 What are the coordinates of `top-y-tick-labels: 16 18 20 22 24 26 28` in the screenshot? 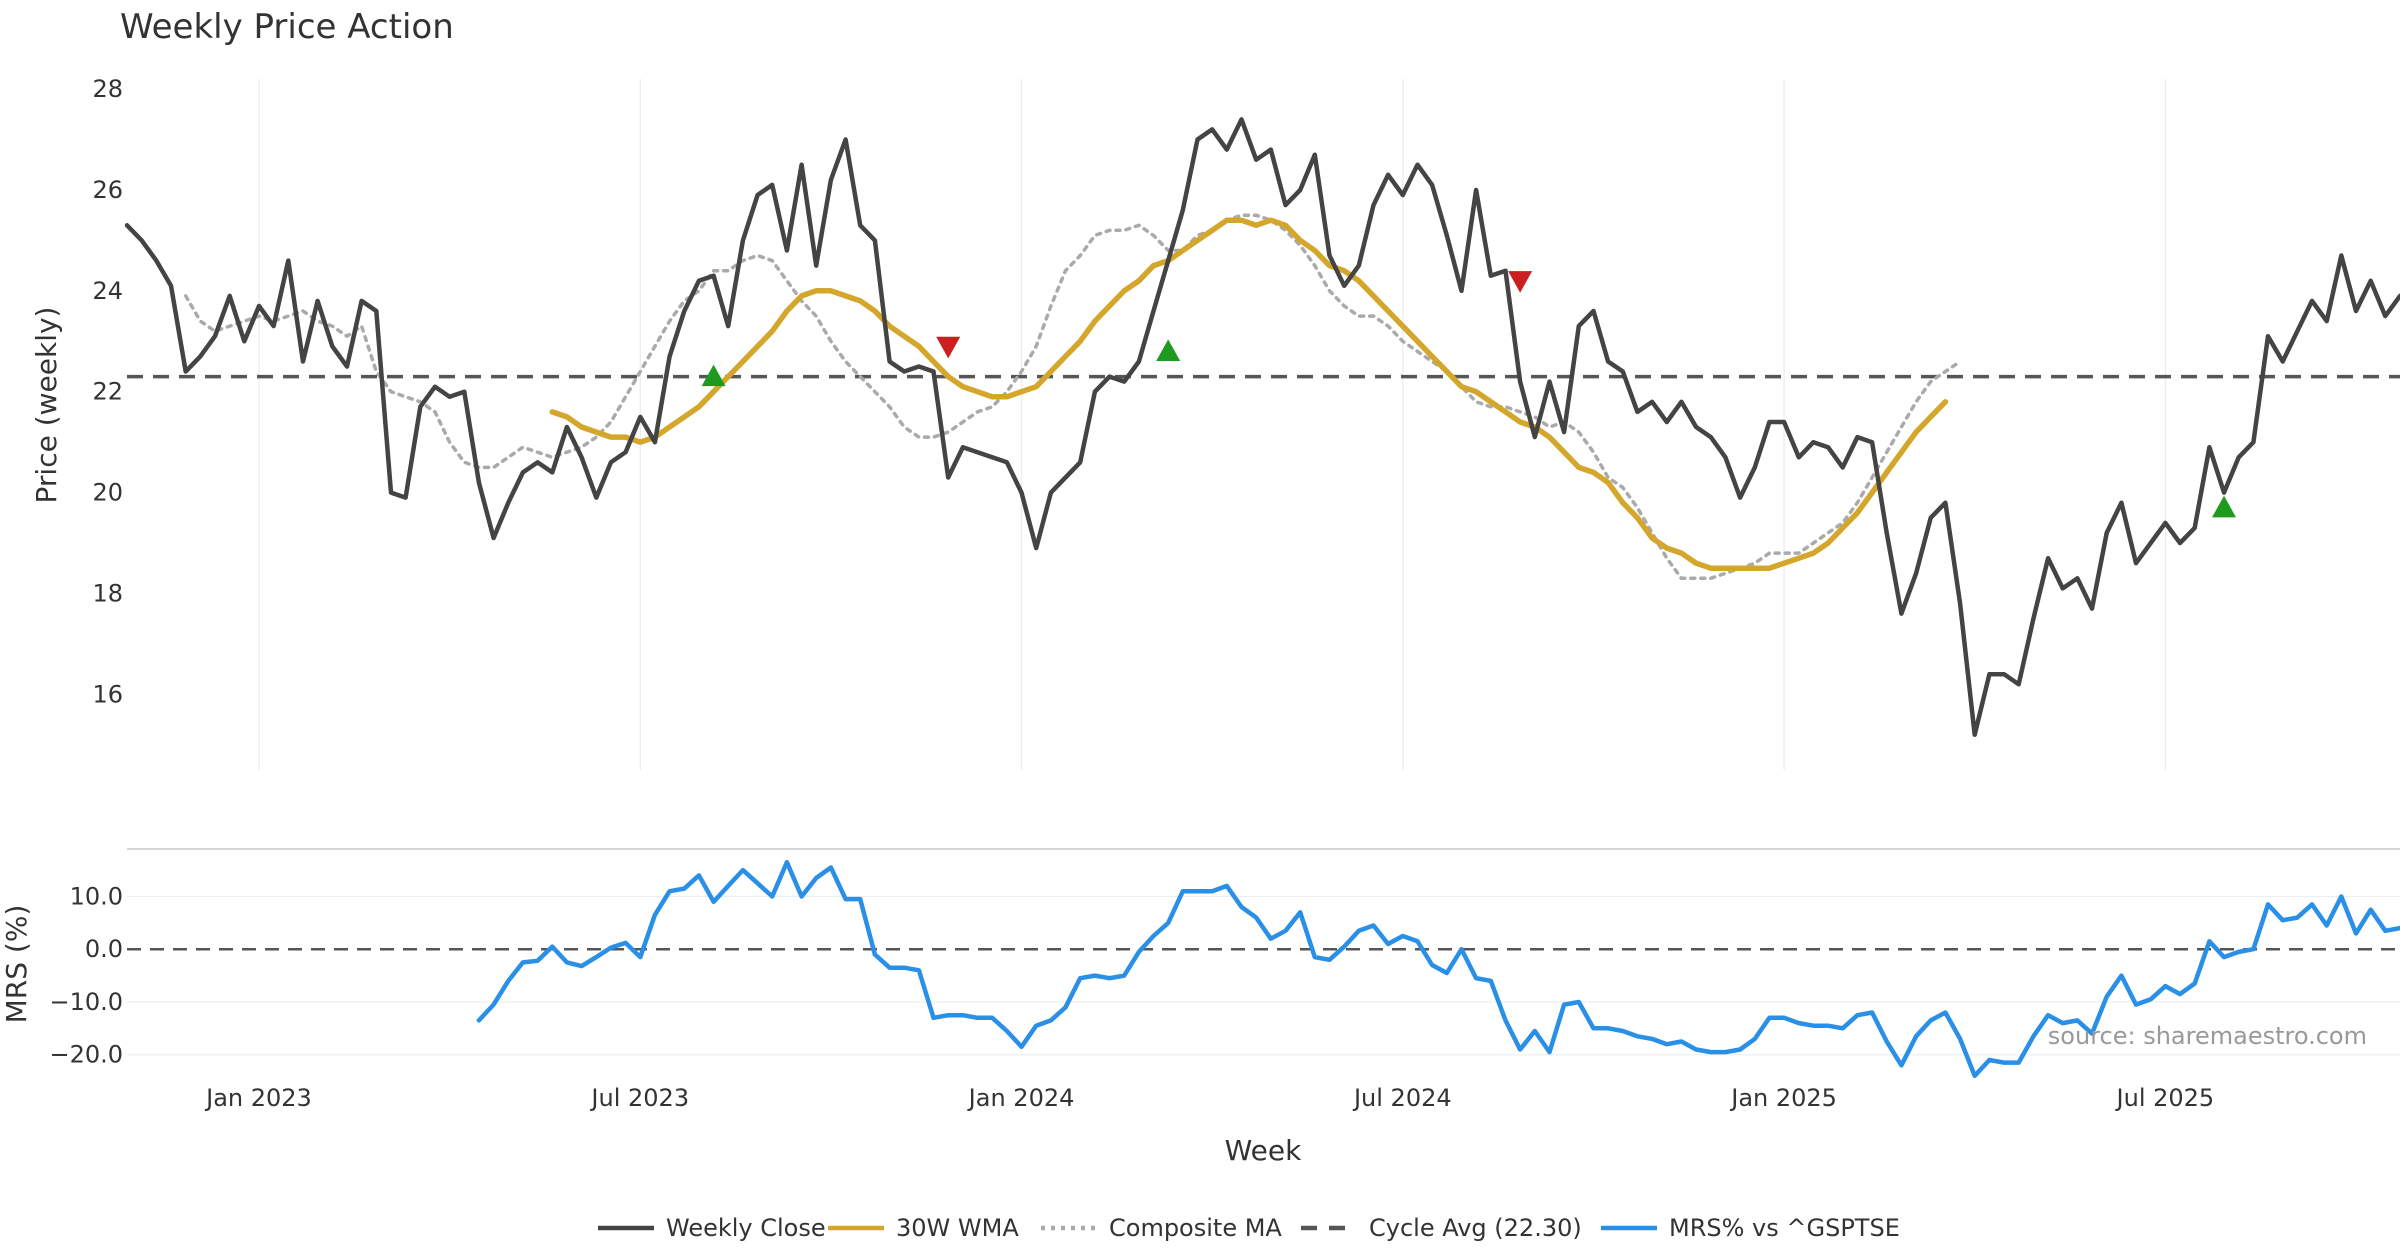 It's located at (107, 391).